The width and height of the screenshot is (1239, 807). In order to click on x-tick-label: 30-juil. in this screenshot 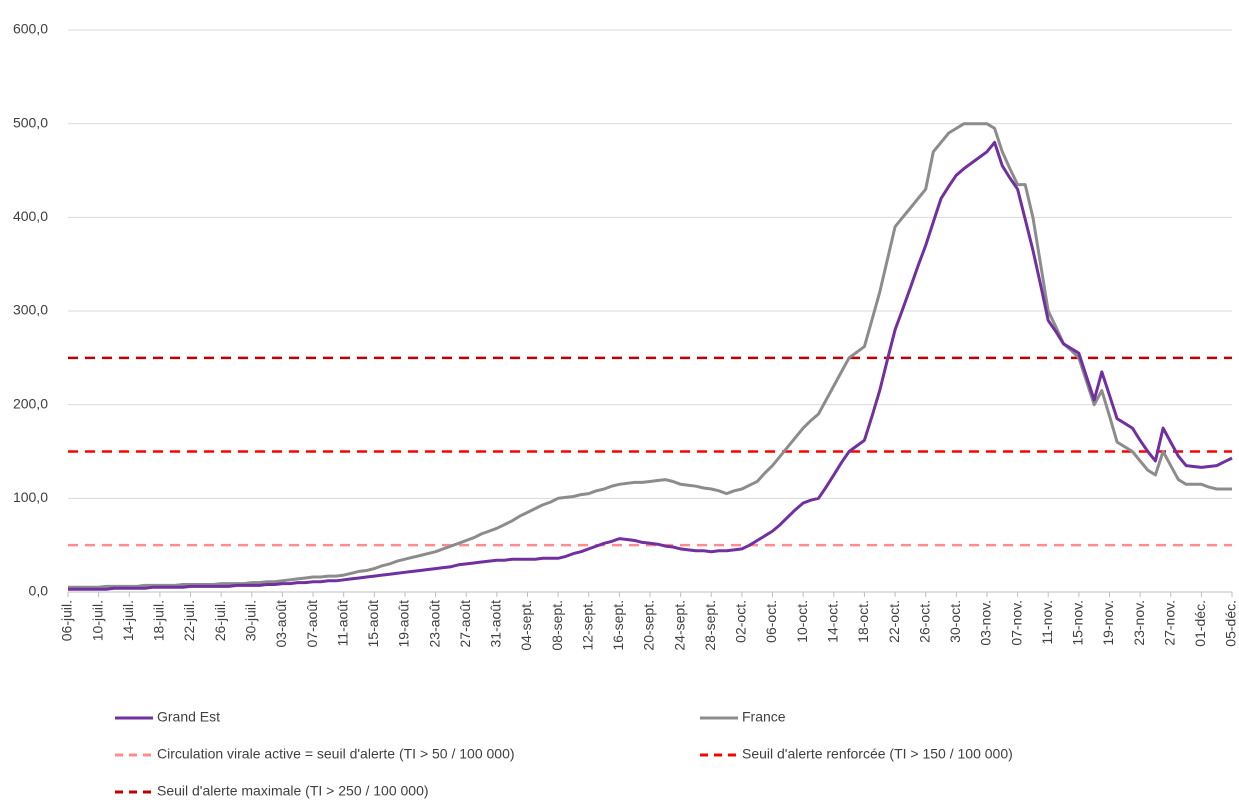, I will do `click(250, 620)`.